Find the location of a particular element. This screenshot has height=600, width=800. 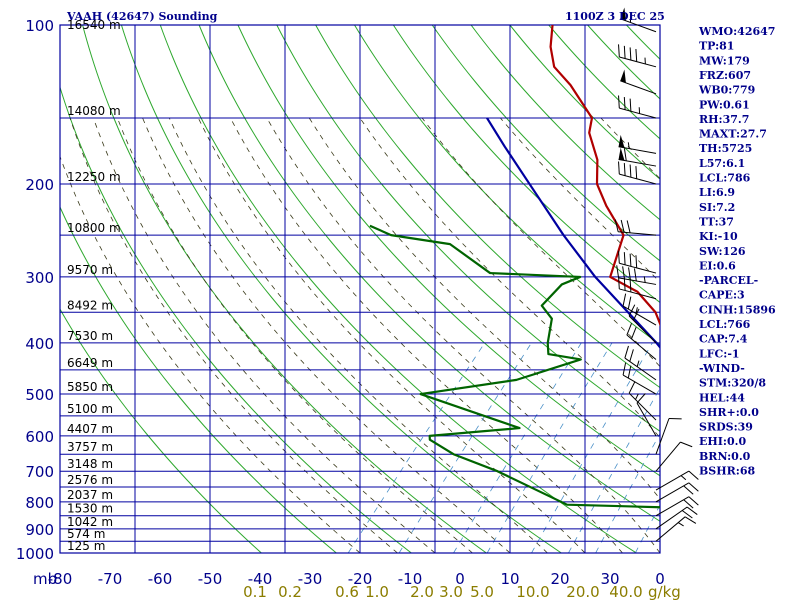

dry-adiabat-line is located at coordinates (584, 102).